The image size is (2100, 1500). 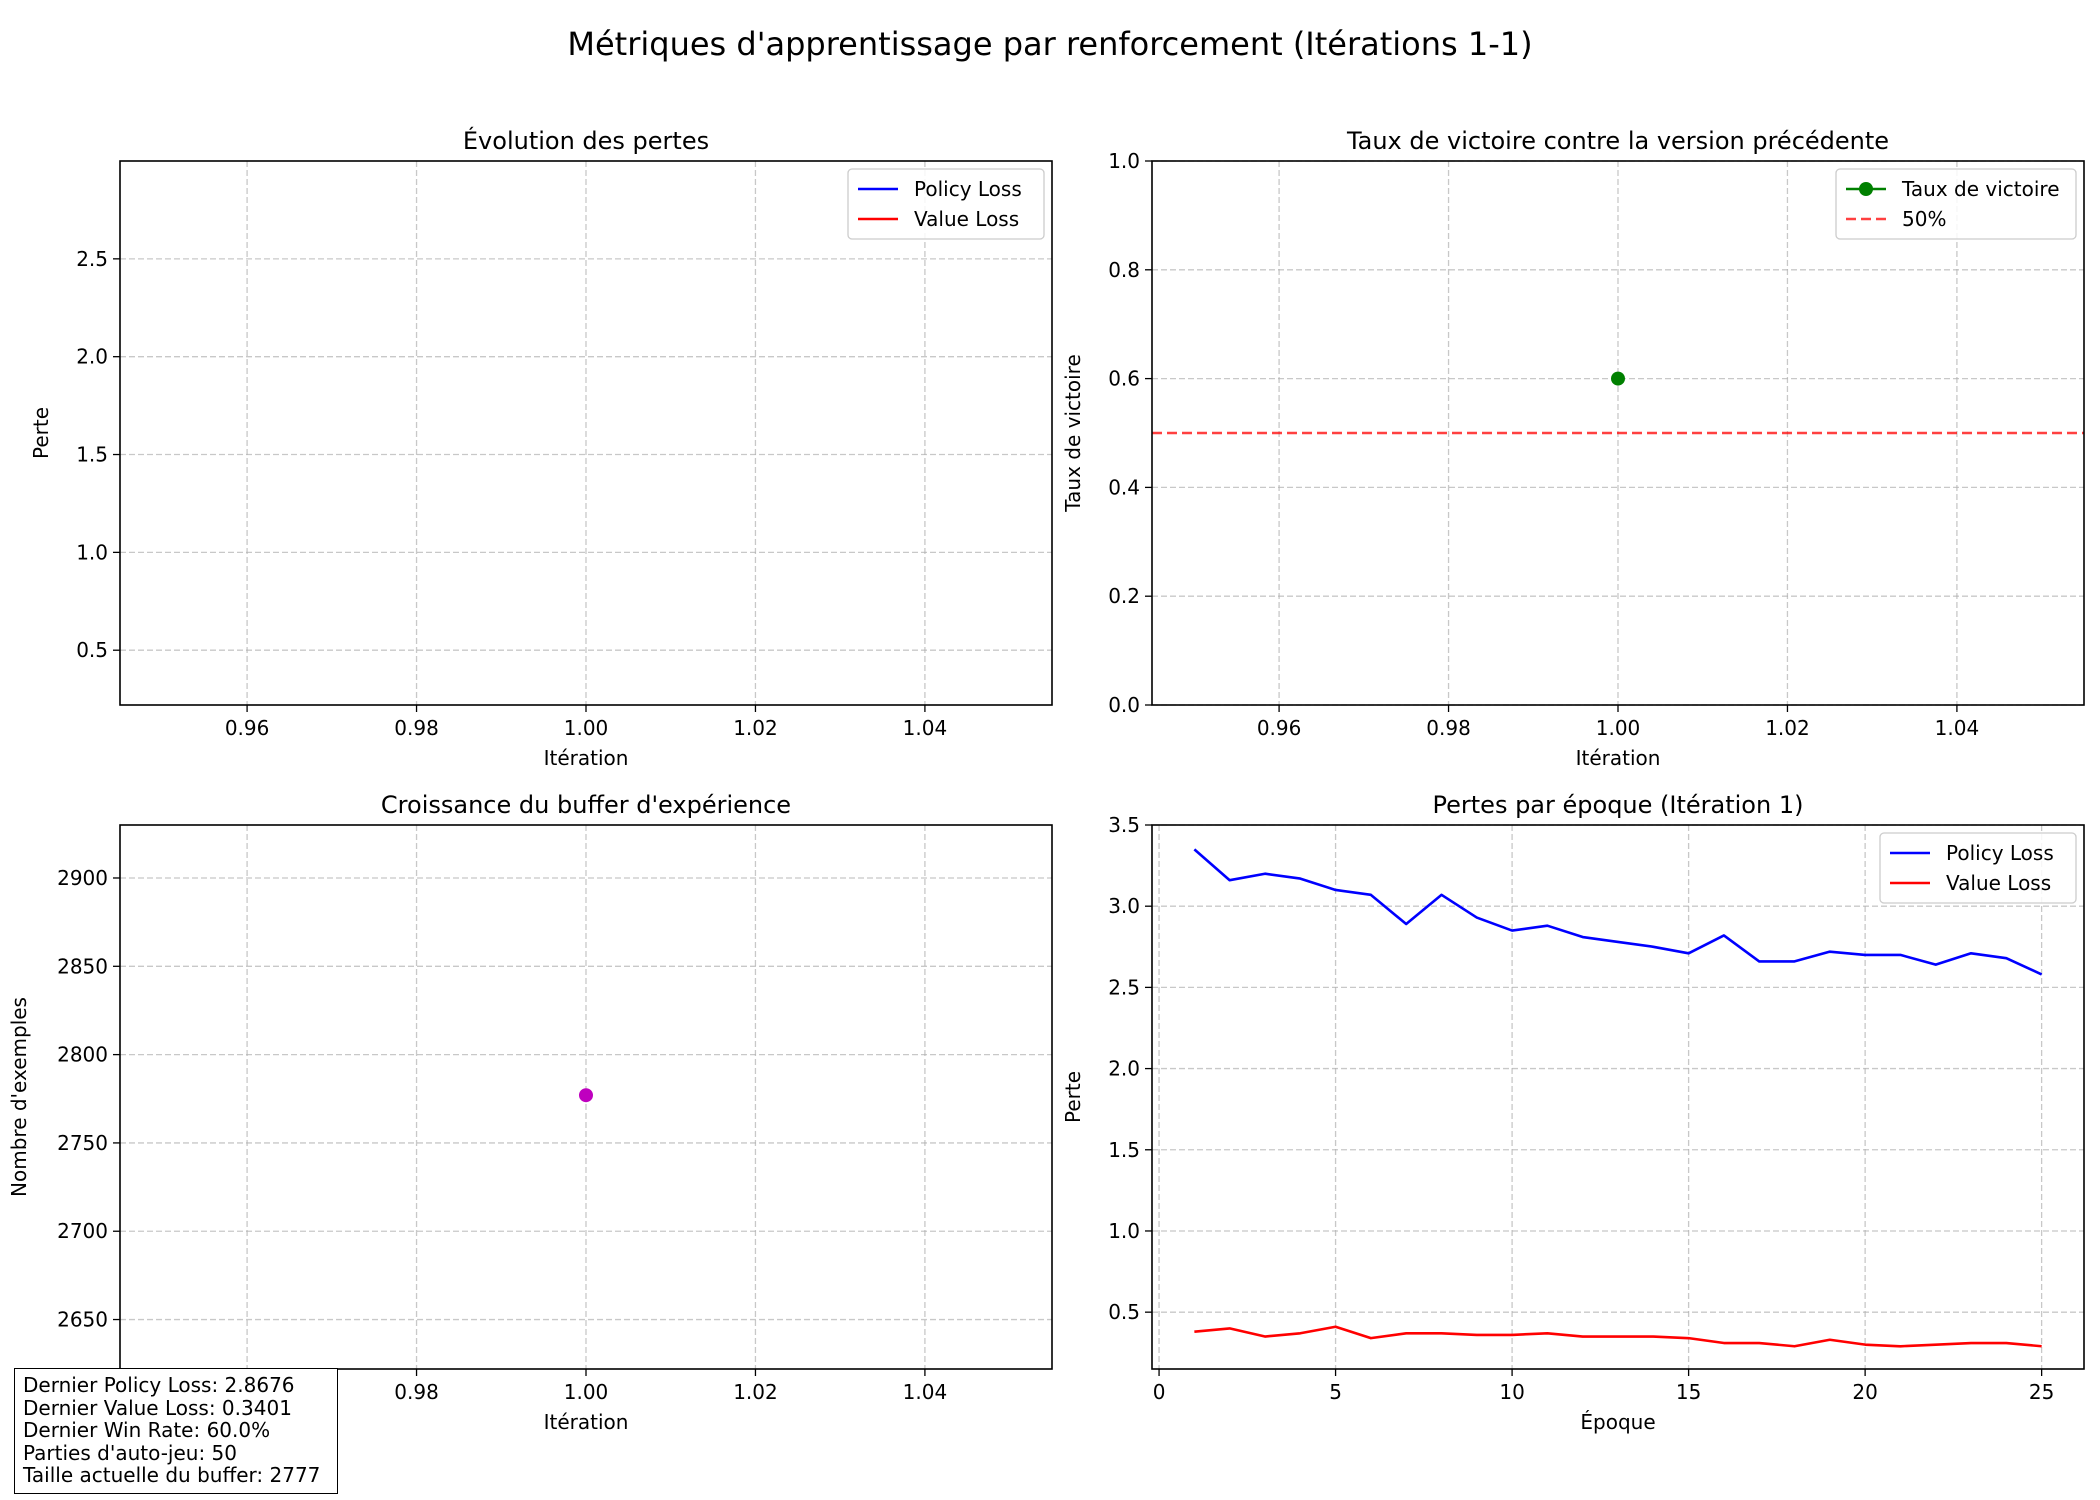 What do you see at coordinates (1866, 189) in the screenshot?
I see `legend-marker` at bounding box center [1866, 189].